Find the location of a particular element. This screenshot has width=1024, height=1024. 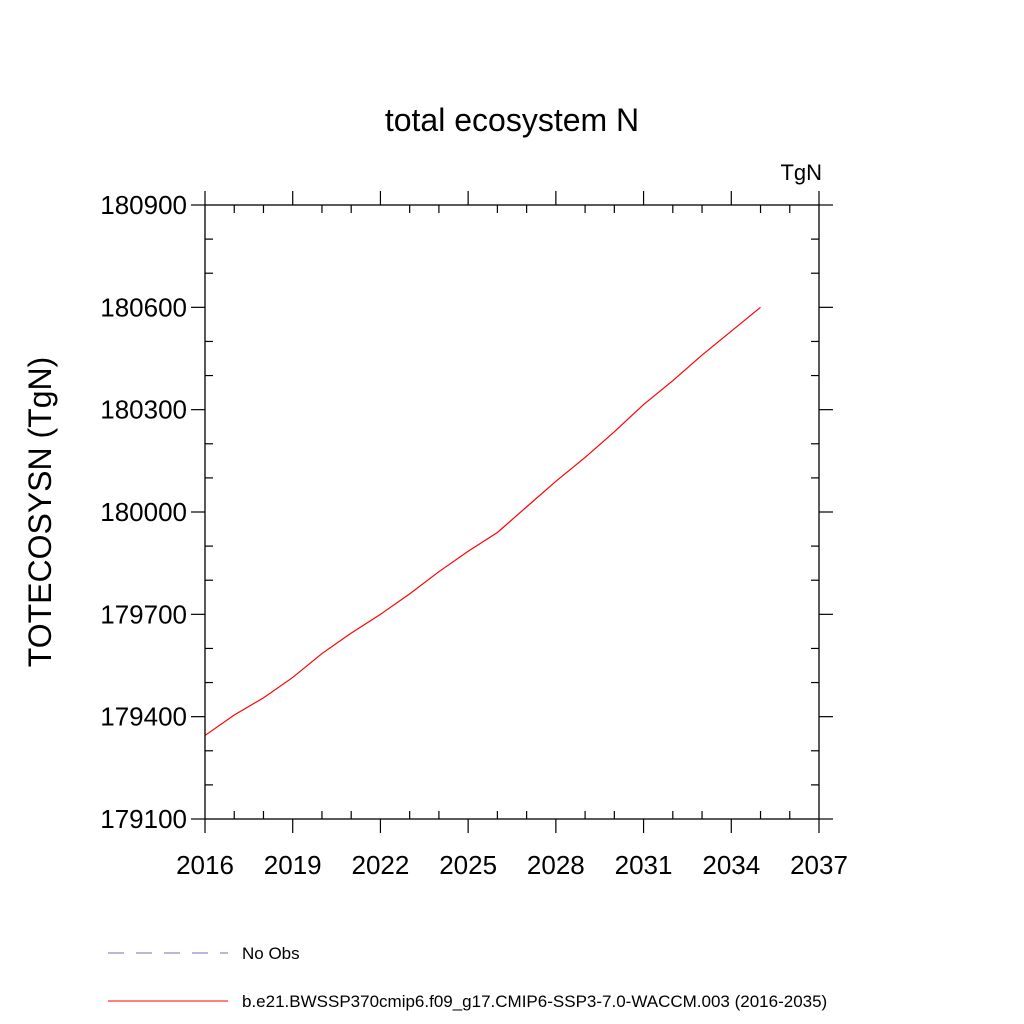

x-tick-label: 2034 is located at coordinates (731, 865).